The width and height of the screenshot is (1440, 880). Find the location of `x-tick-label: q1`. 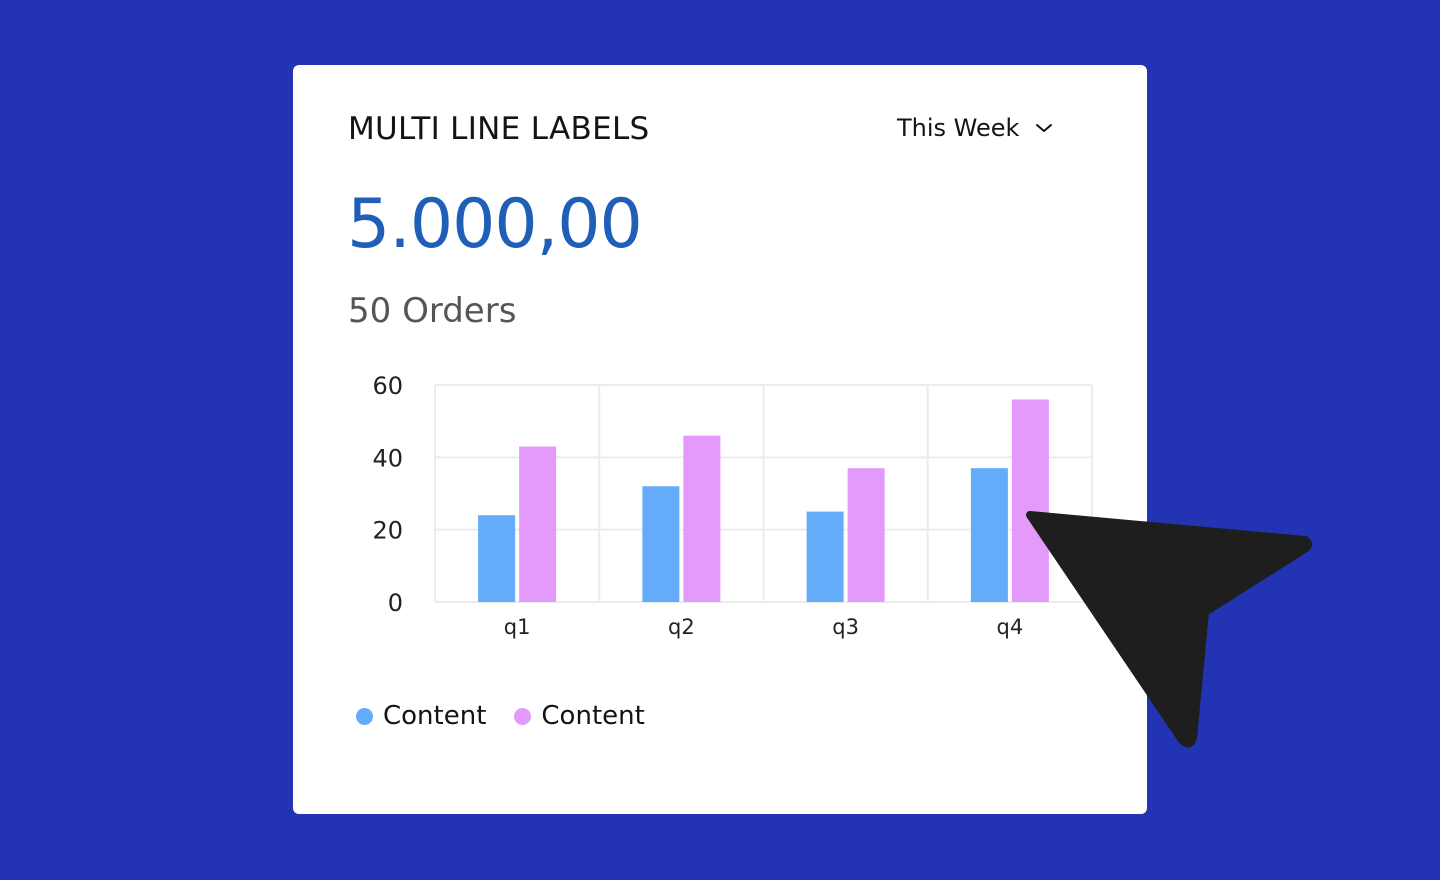

x-tick-label: q1 is located at coordinates (517, 627).